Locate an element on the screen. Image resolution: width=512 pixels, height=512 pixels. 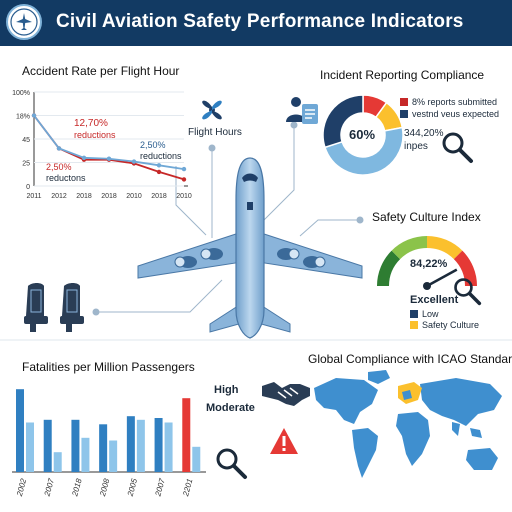
airplane-emblem-icon-svg is located at coordinates (24, 22).